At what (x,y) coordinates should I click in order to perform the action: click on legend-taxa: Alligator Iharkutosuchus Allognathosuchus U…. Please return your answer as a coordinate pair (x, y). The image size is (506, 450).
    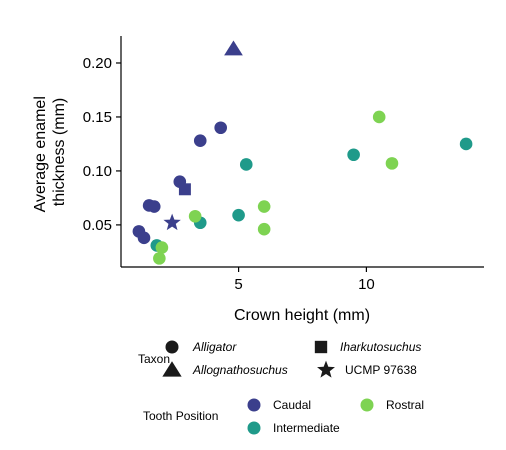
    Looking at the image, I should click on (291, 359).